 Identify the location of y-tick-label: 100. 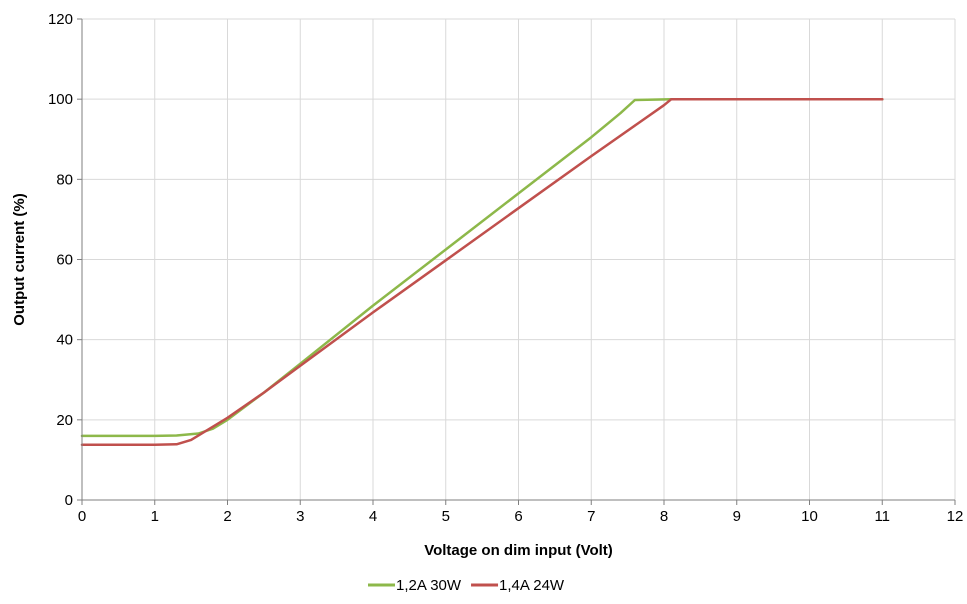
(60, 99).